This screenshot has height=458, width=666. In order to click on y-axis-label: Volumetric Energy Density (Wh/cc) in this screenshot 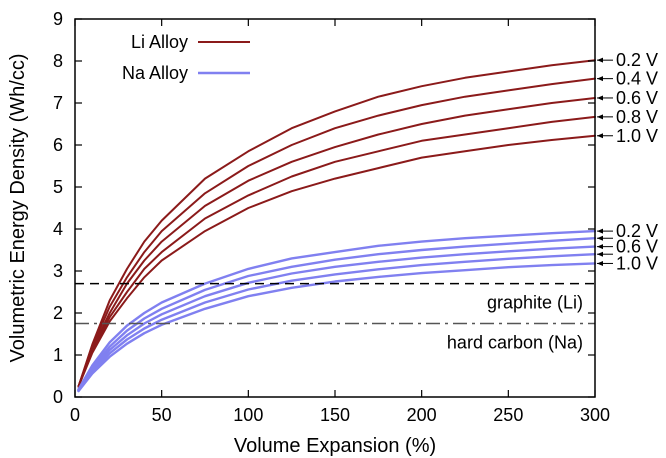, I will do `click(18, 208)`.